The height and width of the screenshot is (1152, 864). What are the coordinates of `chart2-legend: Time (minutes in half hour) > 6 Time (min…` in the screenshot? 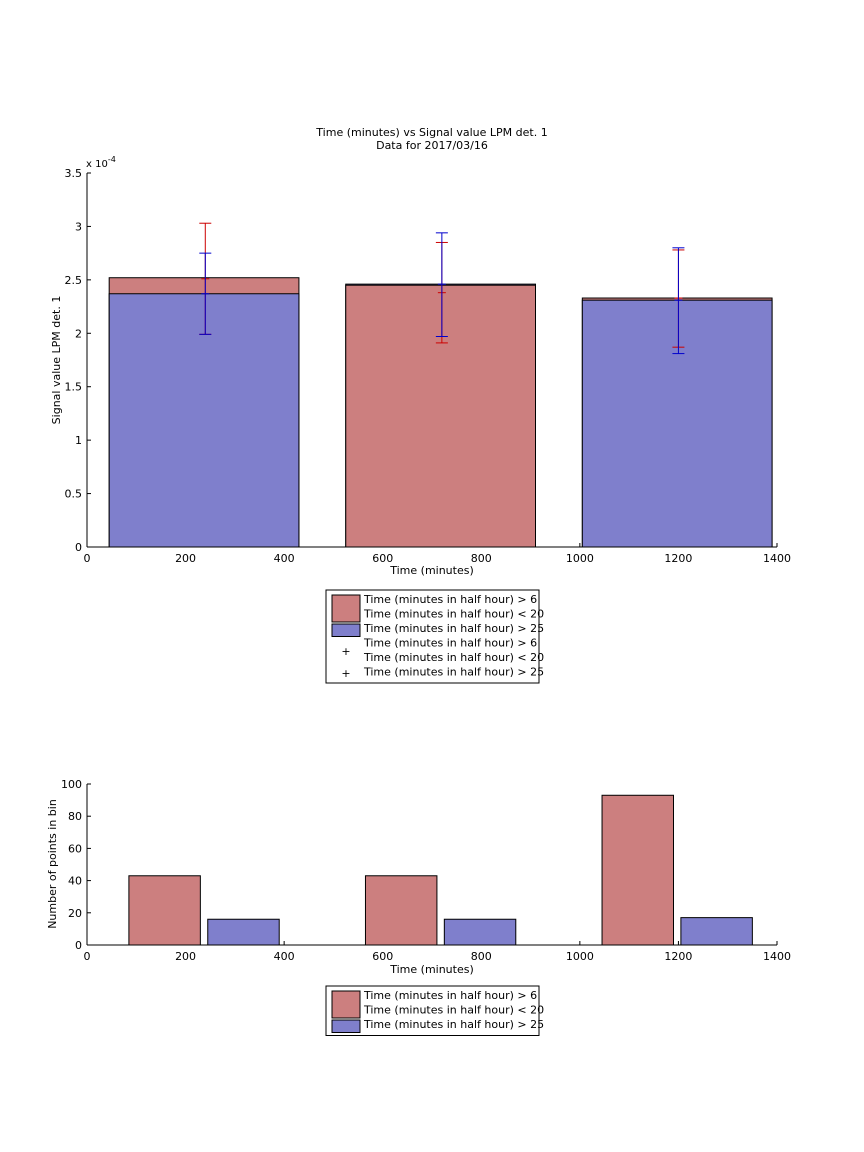 It's located at (434, 1010).